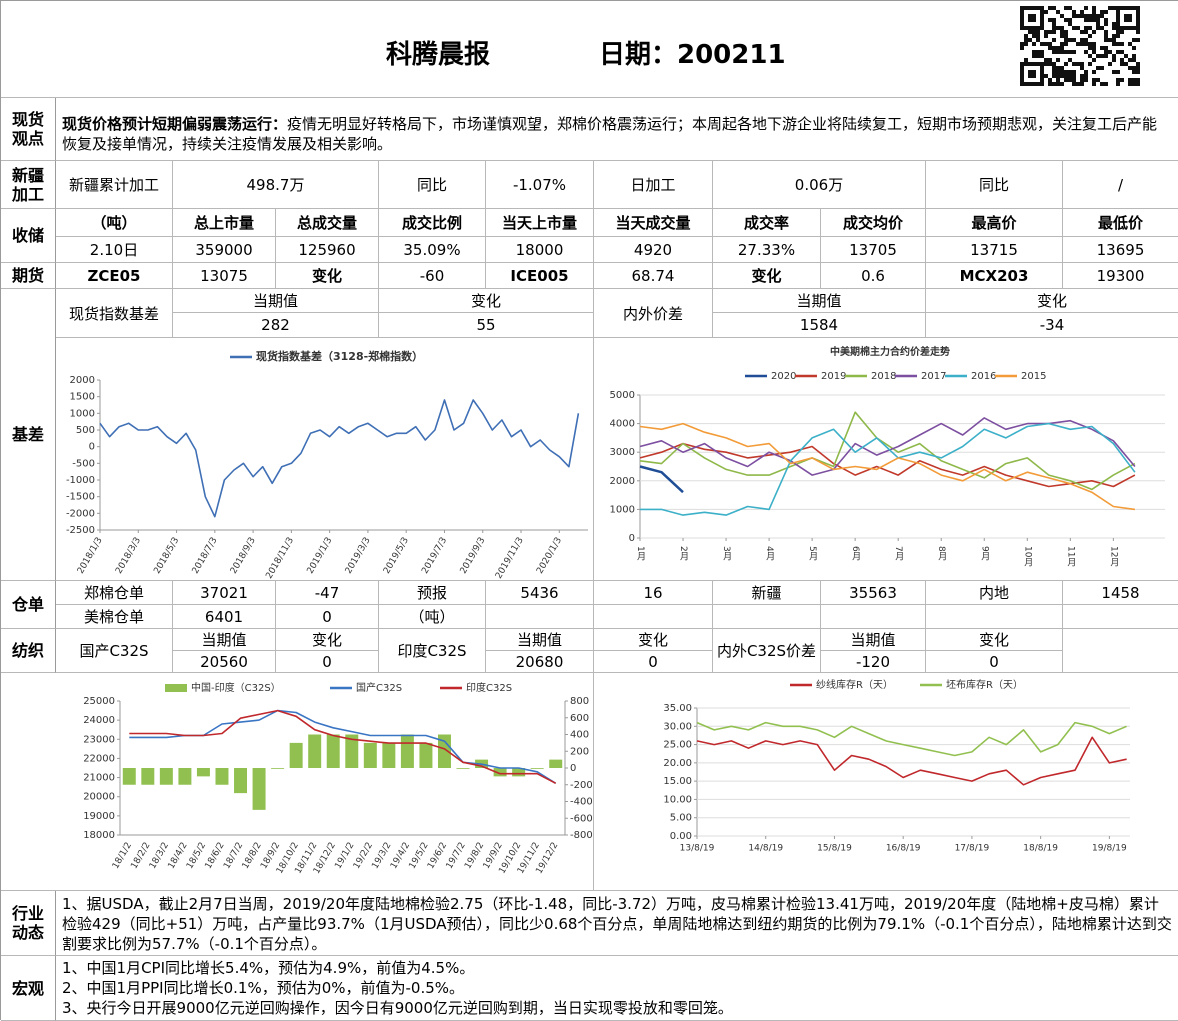 This screenshot has height=1021, width=1178. I want to click on table-cell: 27.33%, so click(767, 250).